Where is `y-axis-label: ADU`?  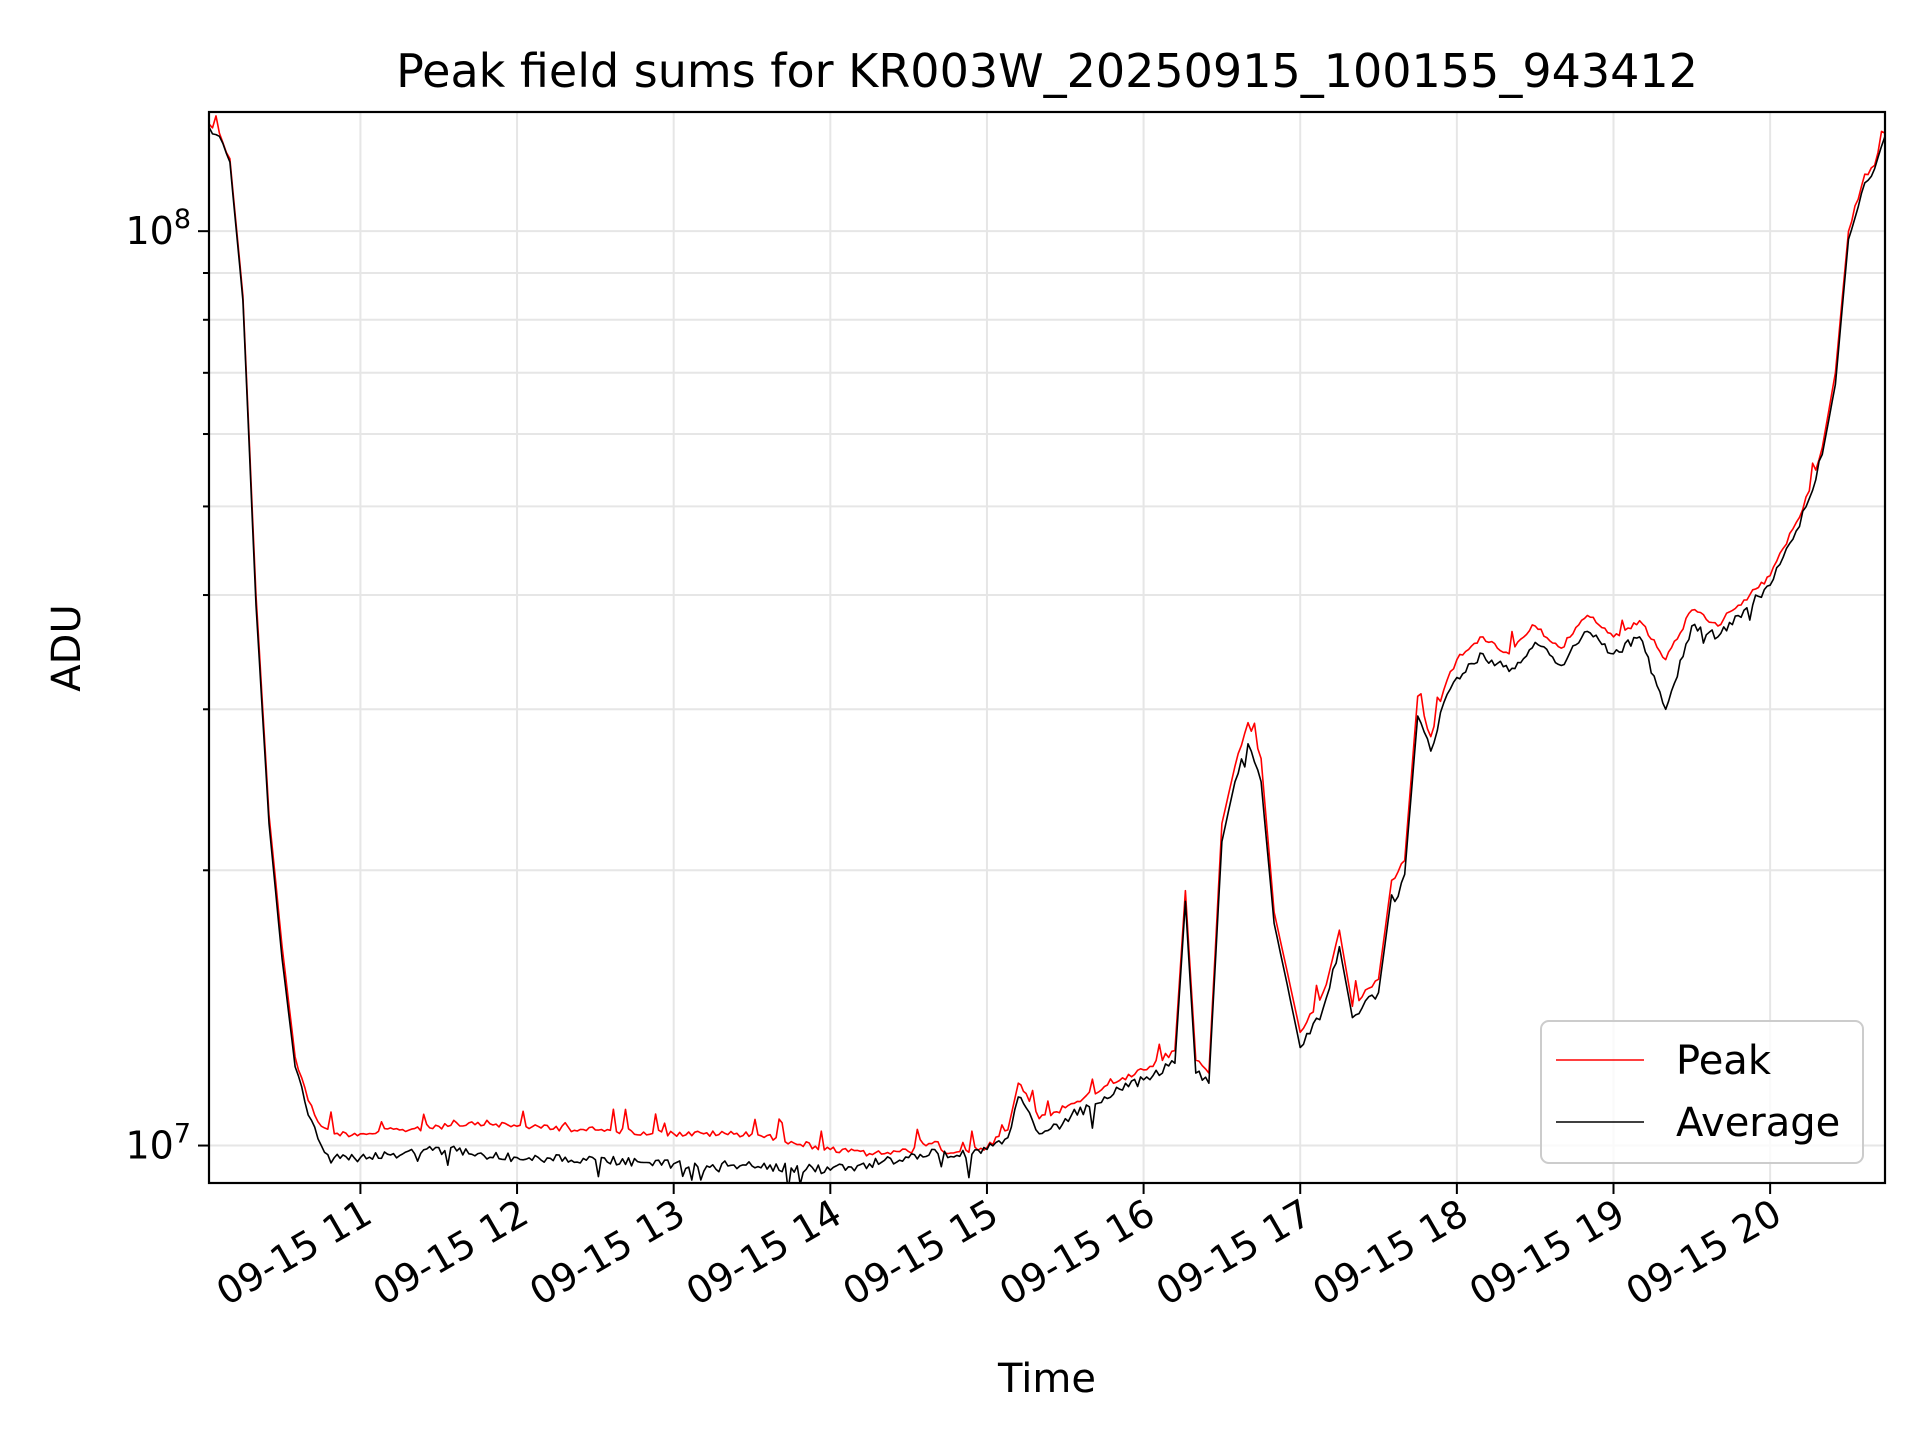
y-axis-label: ADU is located at coordinates (67, 647).